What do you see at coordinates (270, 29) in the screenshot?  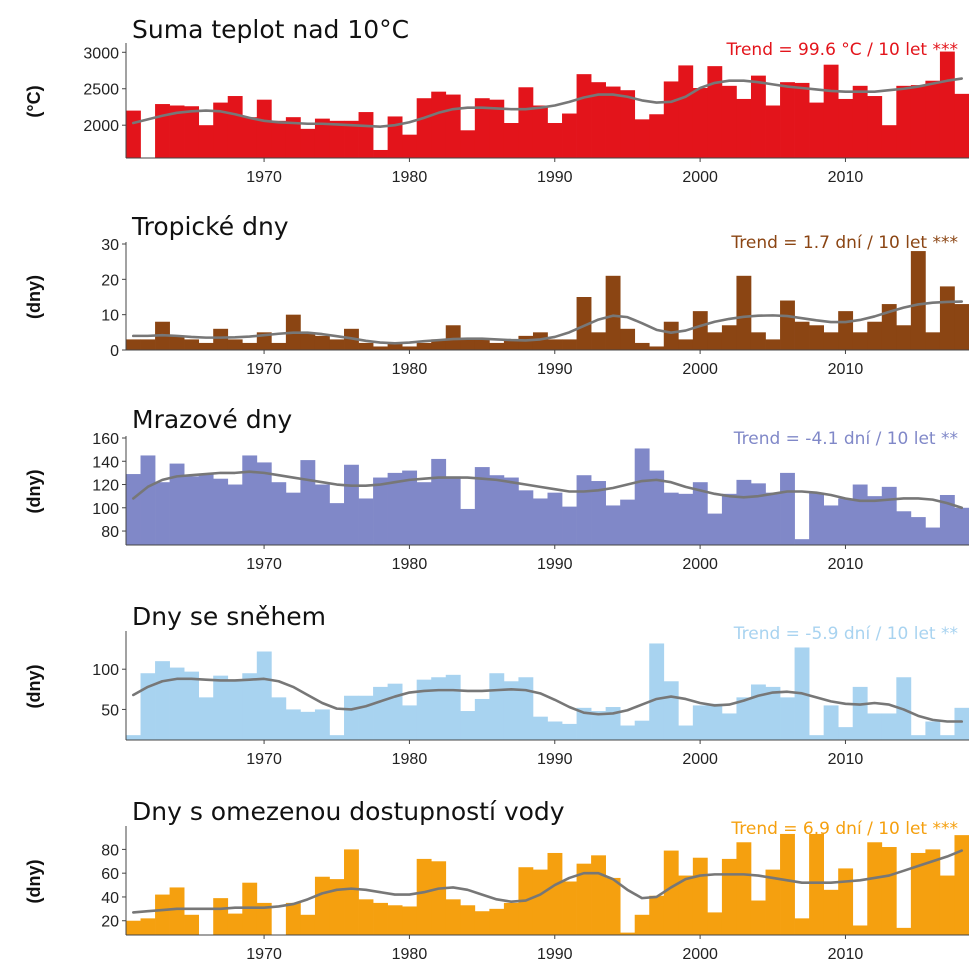 I see `chart-title: Suma teplot nad 10°C` at bounding box center [270, 29].